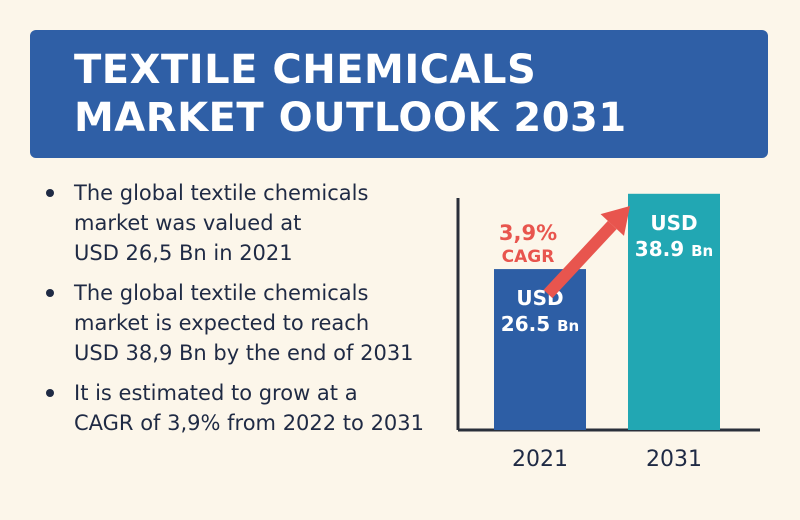 Image resolution: width=800 pixels, height=520 pixels. I want to click on x-tick-label-2031: 2031, so click(674, 459).